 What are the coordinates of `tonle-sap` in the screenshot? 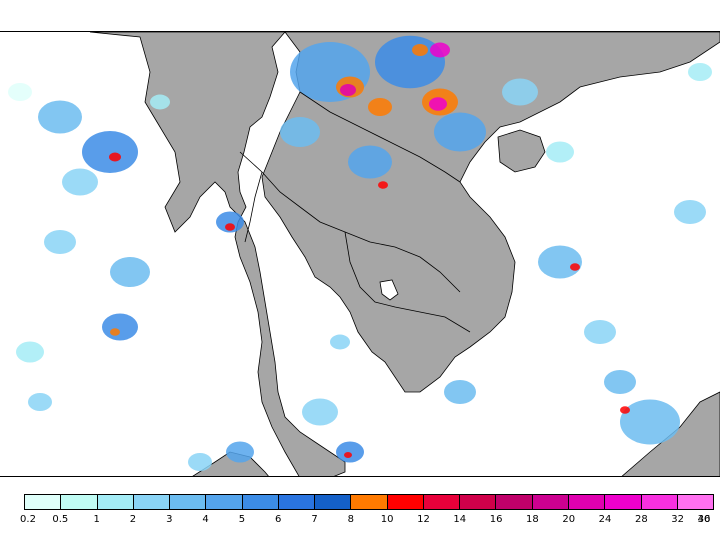 It's located at (389, 290).